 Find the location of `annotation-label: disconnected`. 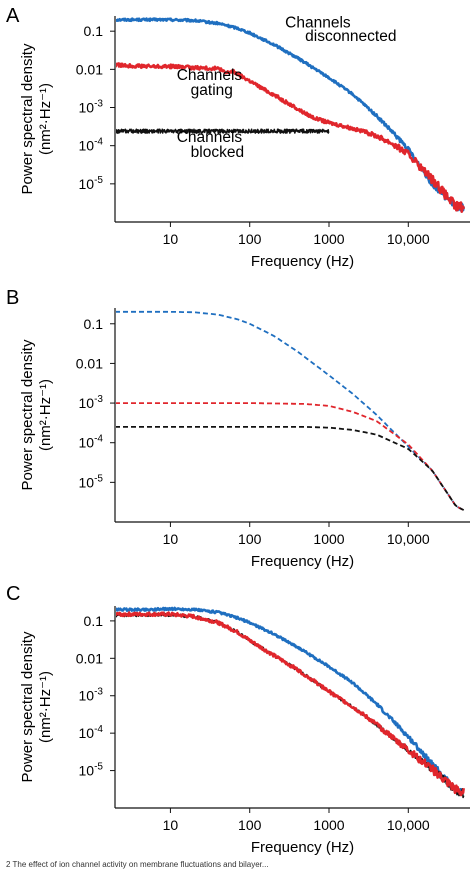

annotation-label: disconnected is located at coordinates (350, 36).